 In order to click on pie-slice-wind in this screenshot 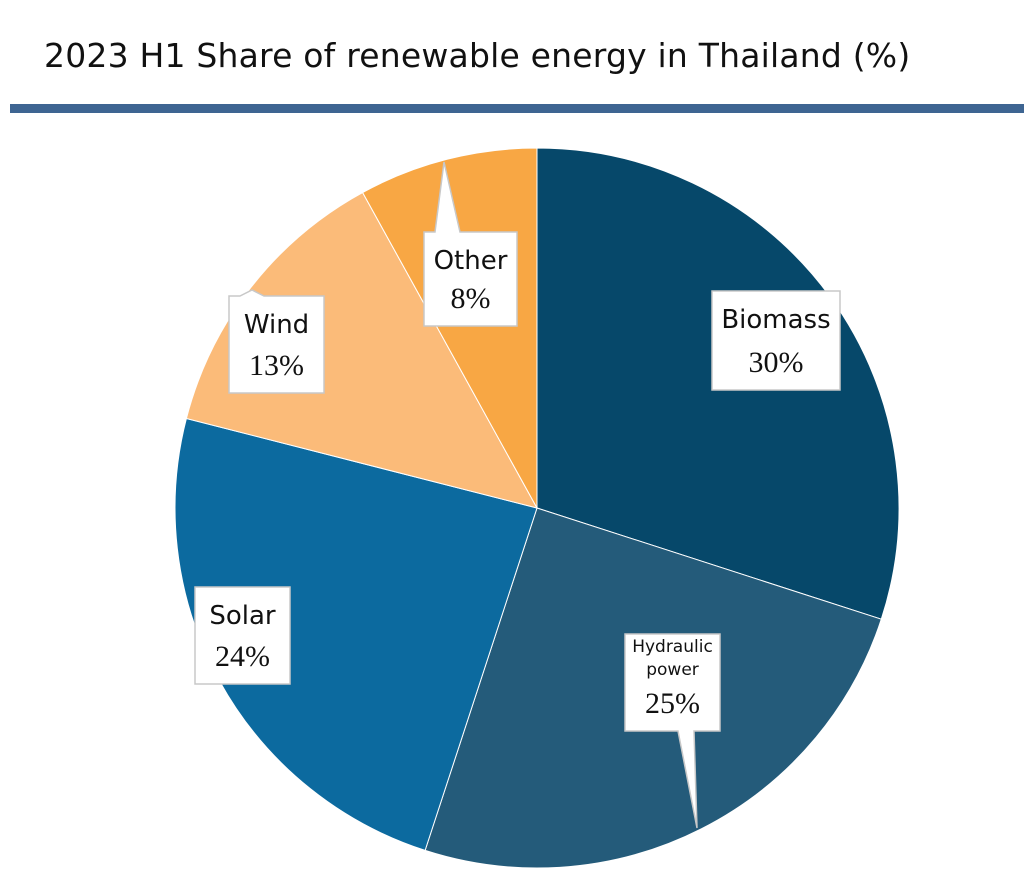, I will do `click(361, 350)`.